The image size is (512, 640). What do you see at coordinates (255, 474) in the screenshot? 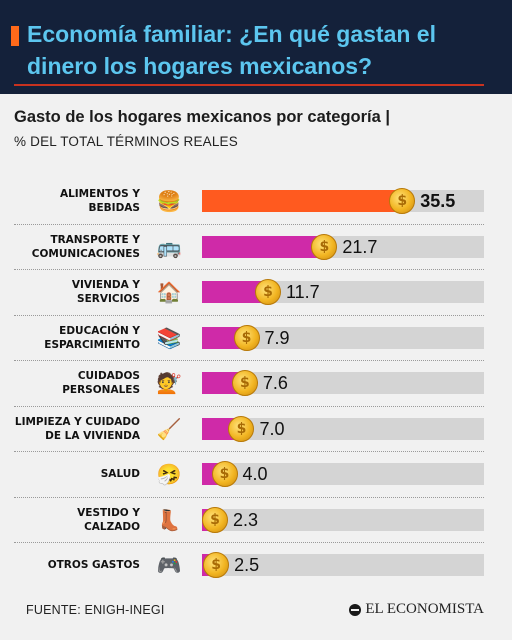
I see `value-label-salud: 4.0` at bounding box center [255, 474].